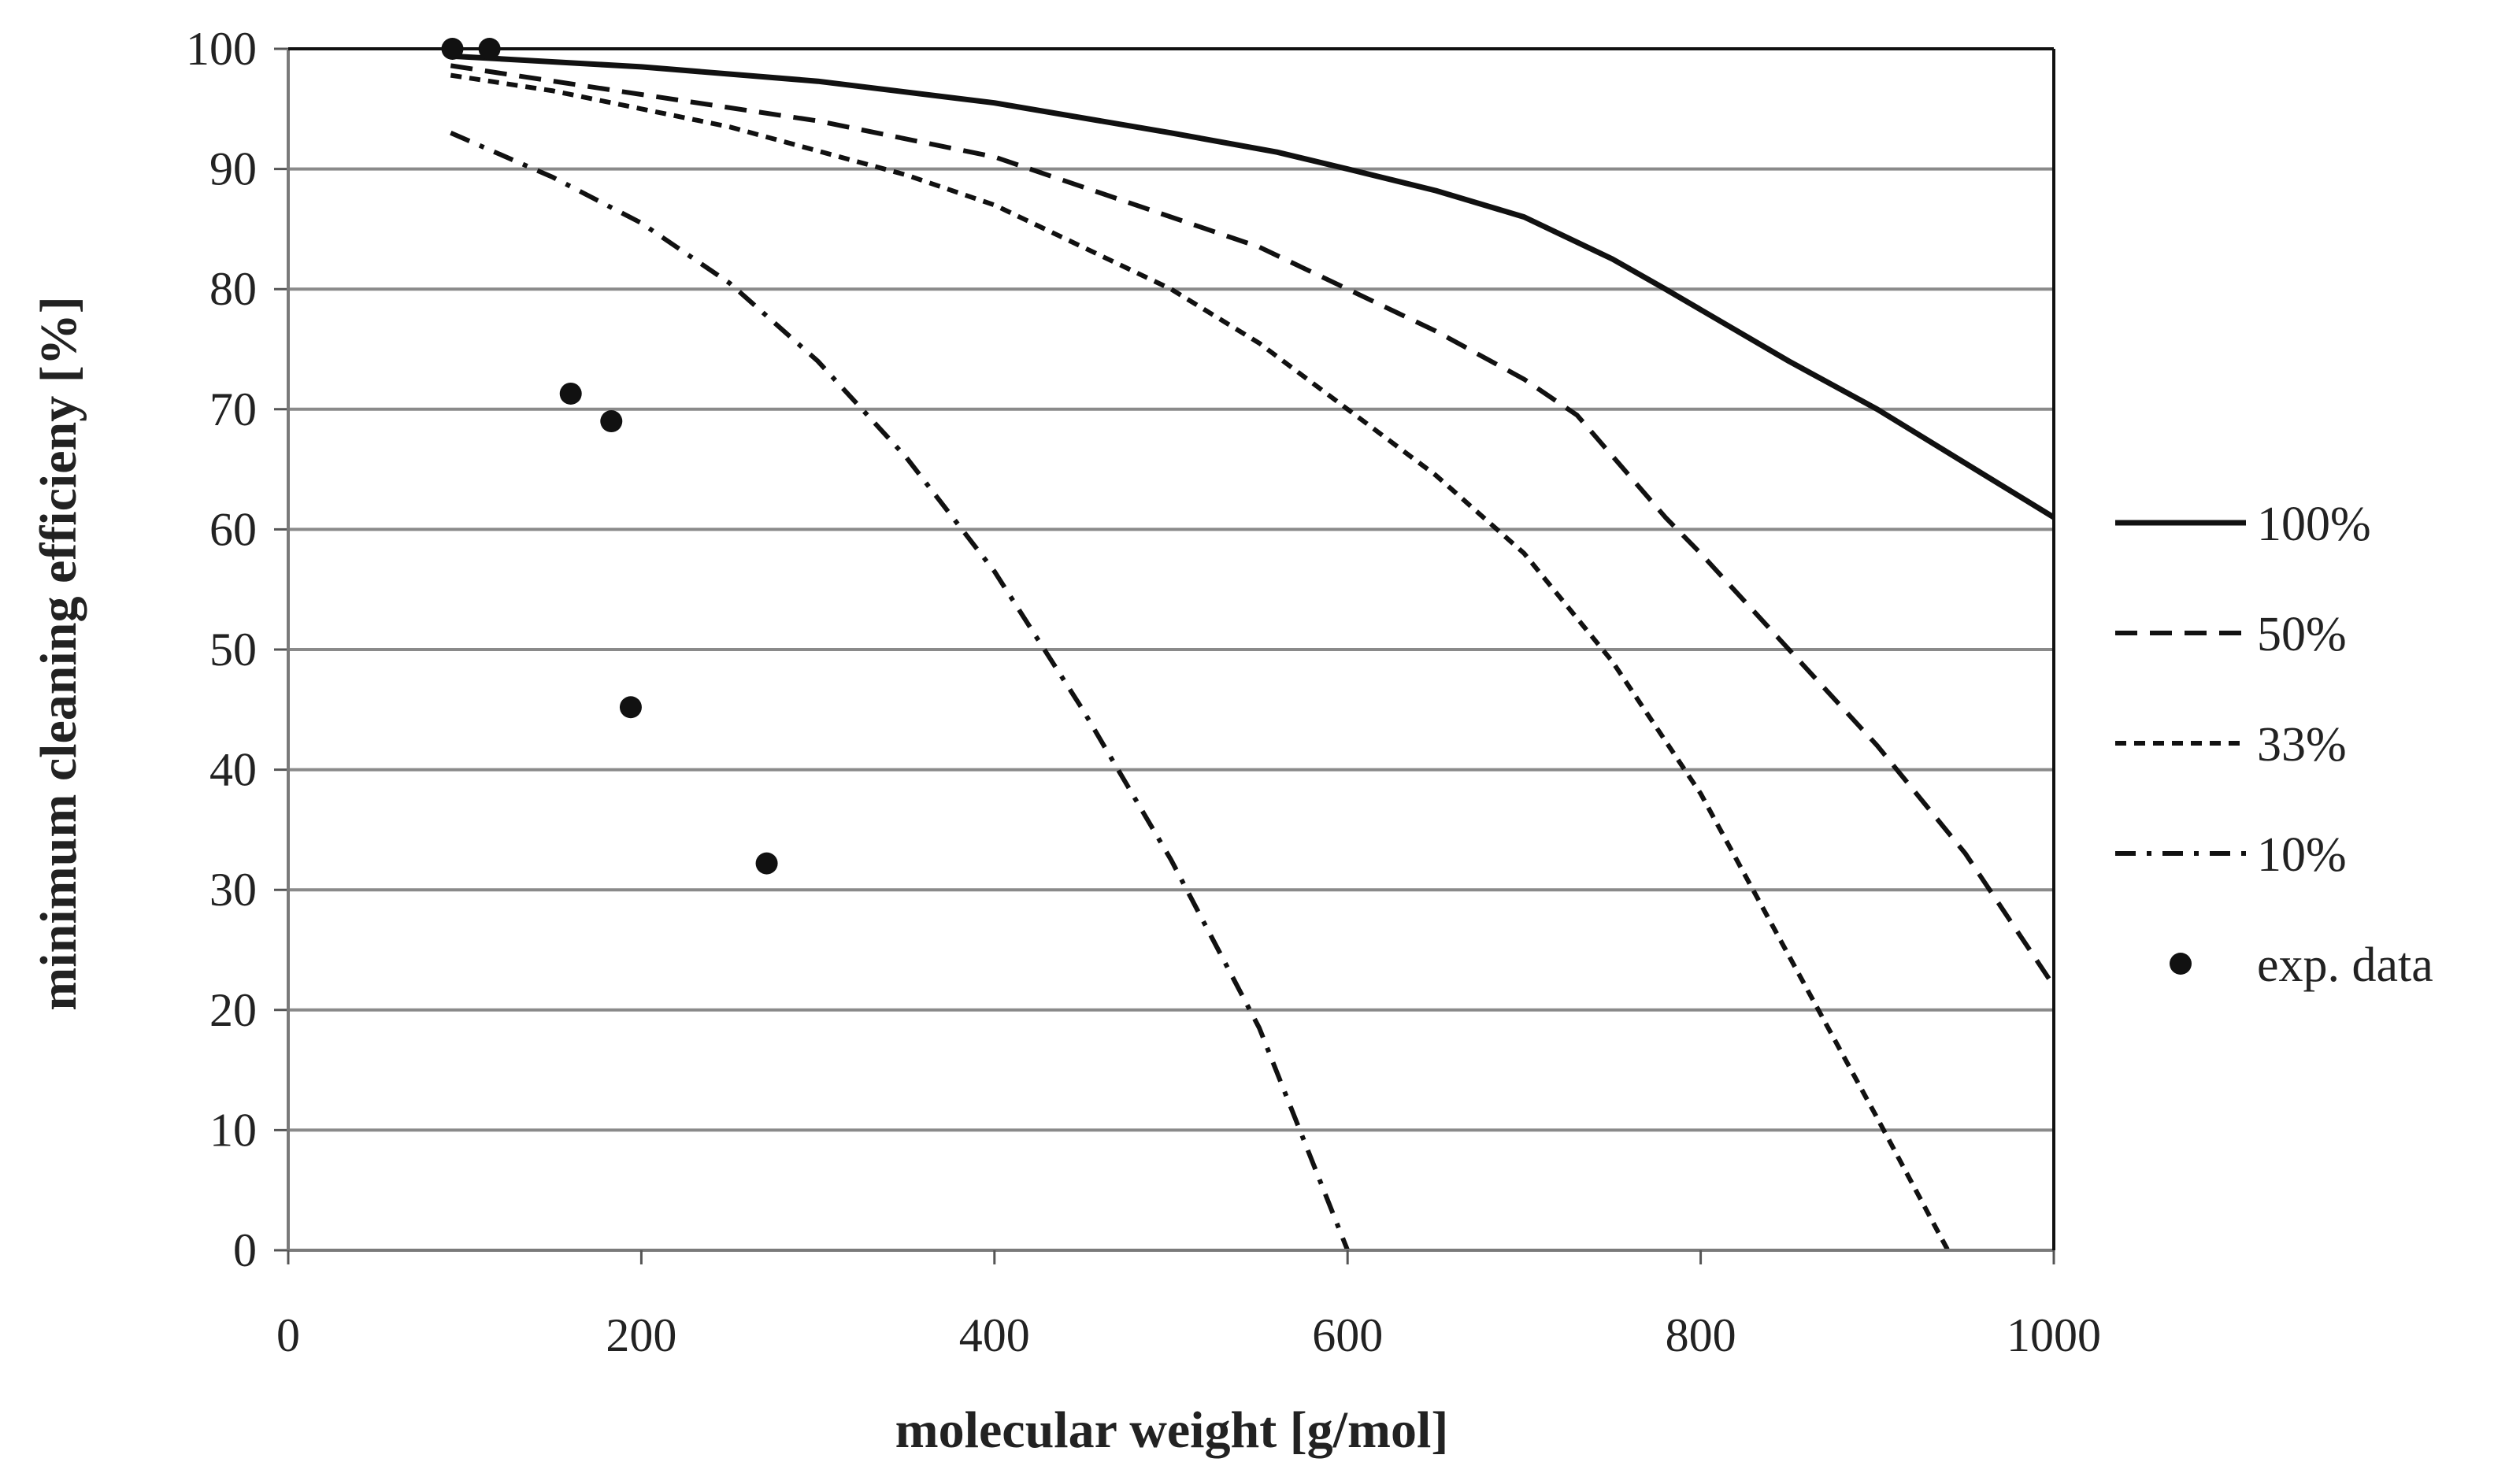 The image size is (2520, 1477). What do you see at coordinates (233, 289) in the screenshot?
I see `y-tick-label-80: 80` at bounding box center [233, 289].